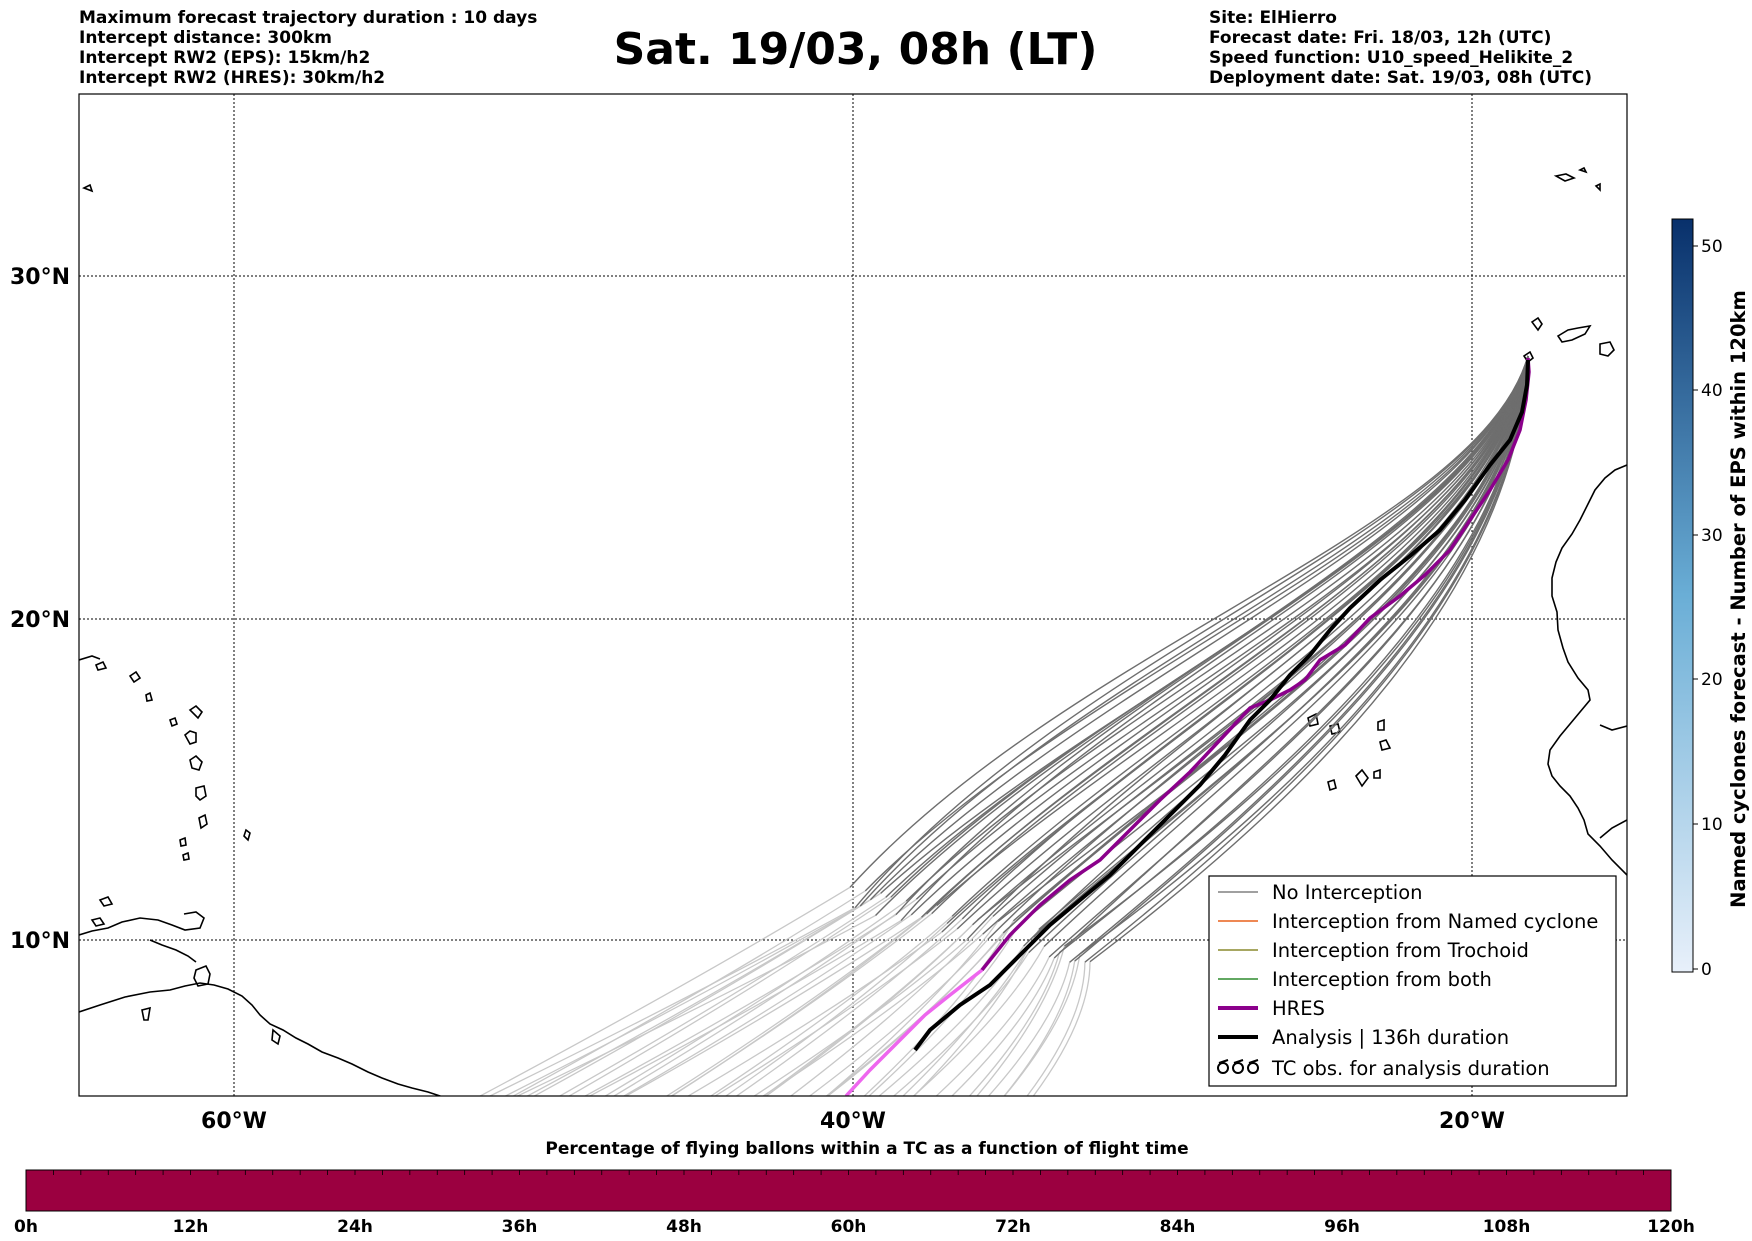 Image resolution: width=1752 pixels, height=1241 pixels. What do you see at coordinates (1412, 981) in the screenshot?
I see `legend-box` at bounding box center [1412, 981].